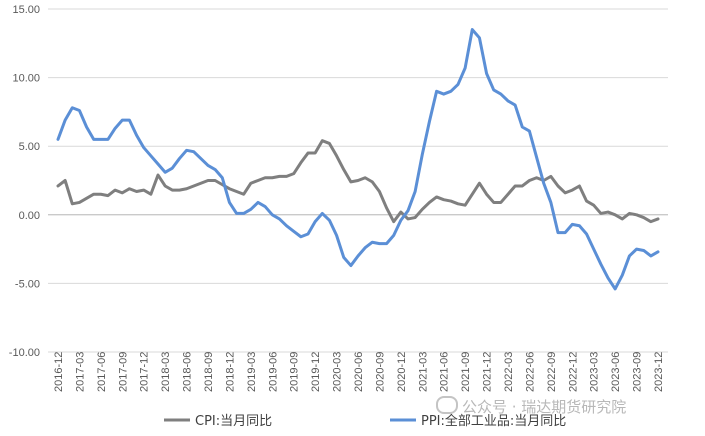 The image size is (705, 436). Describe the element at coordinates (316, 372) in the screenshot. I see `x-tick-label: 2019-12` at that location.